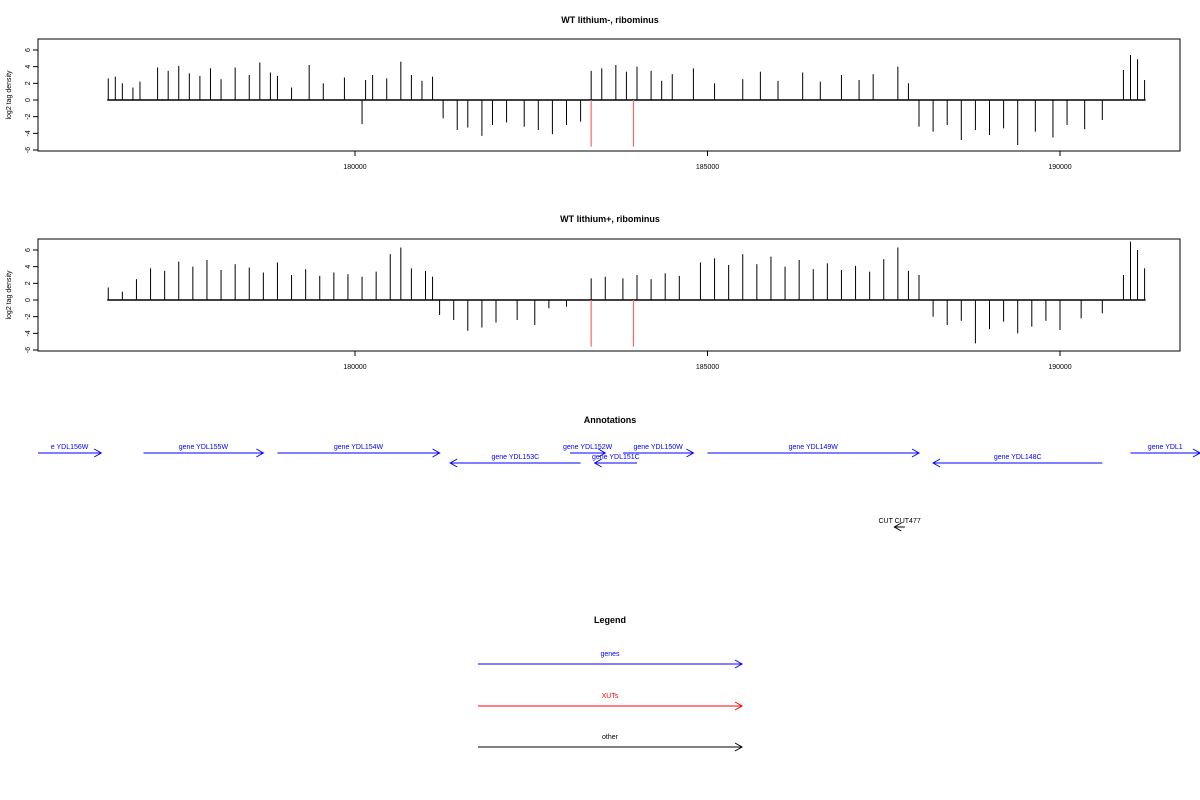 This screenshot has width=1200, height=800. I want to click on panel-title: WT lithium+, ribominus, so click(610, 219).